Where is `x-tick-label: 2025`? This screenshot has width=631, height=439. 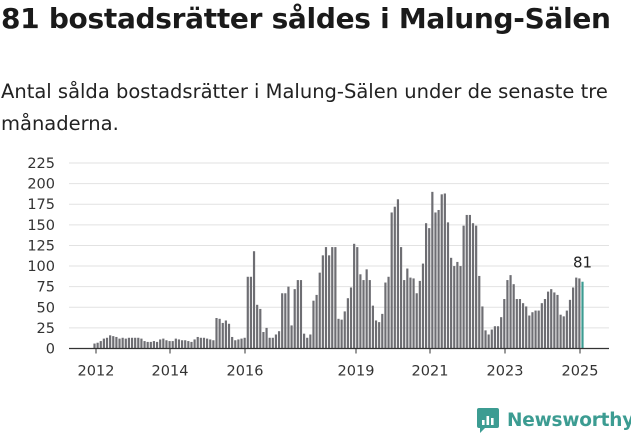 x-tick-label: 2025 is located at coordinates (580, 372).